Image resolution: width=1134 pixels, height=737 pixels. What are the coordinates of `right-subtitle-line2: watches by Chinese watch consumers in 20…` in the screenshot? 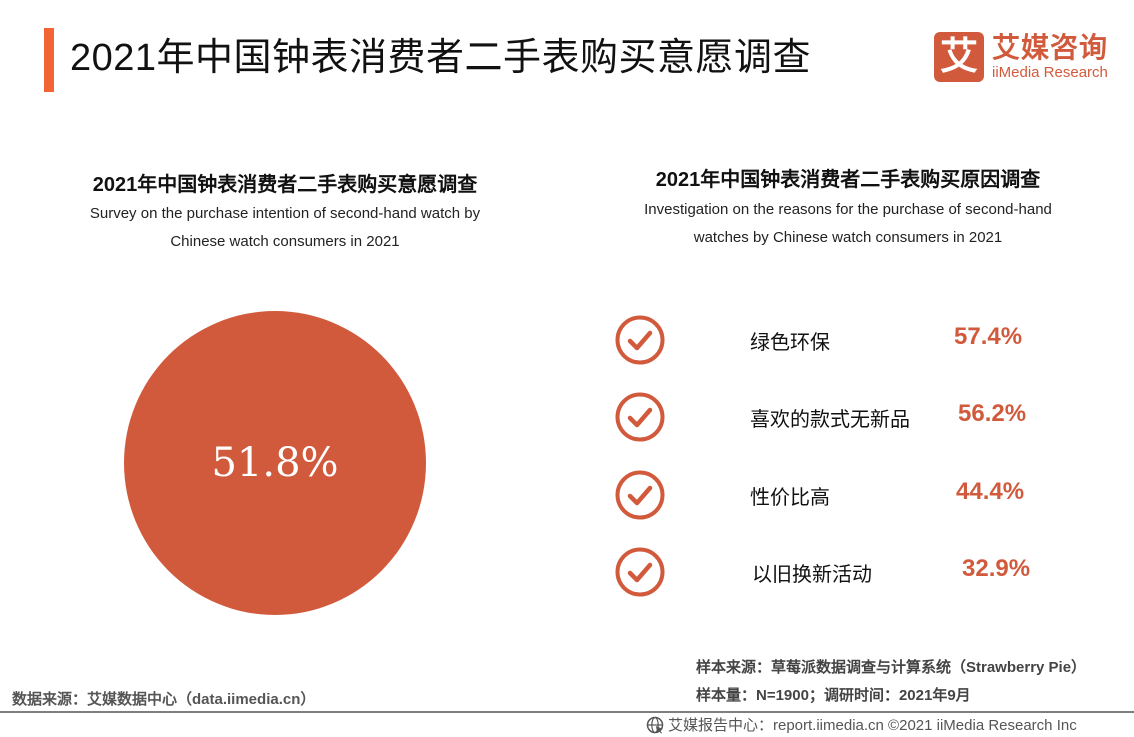 It's located at (848, 237).